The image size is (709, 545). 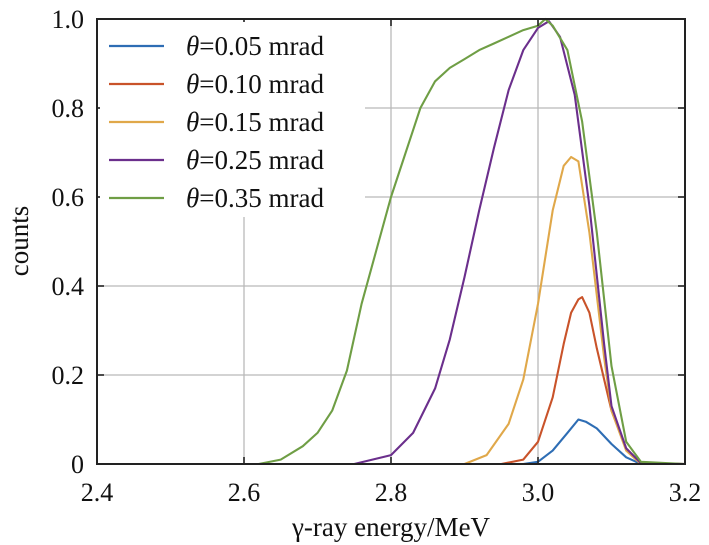 What do you see at coordinates (97, 492) in the screenshot?
I see `x-tick-label: 2.4` at bounding box center [97, 492].